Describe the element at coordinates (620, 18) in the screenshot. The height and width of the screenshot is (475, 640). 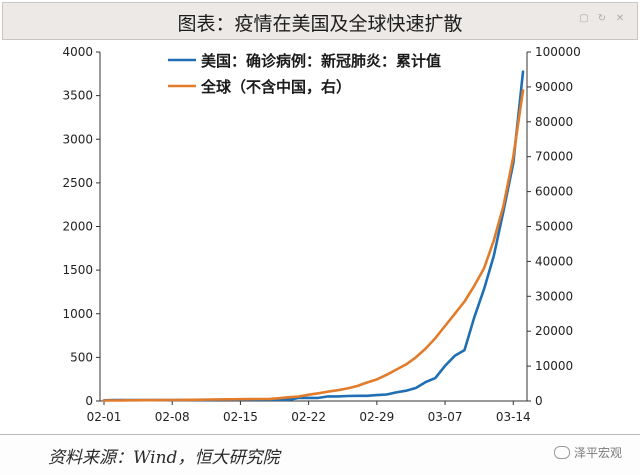
I see `close-icon: ✕` at that location.